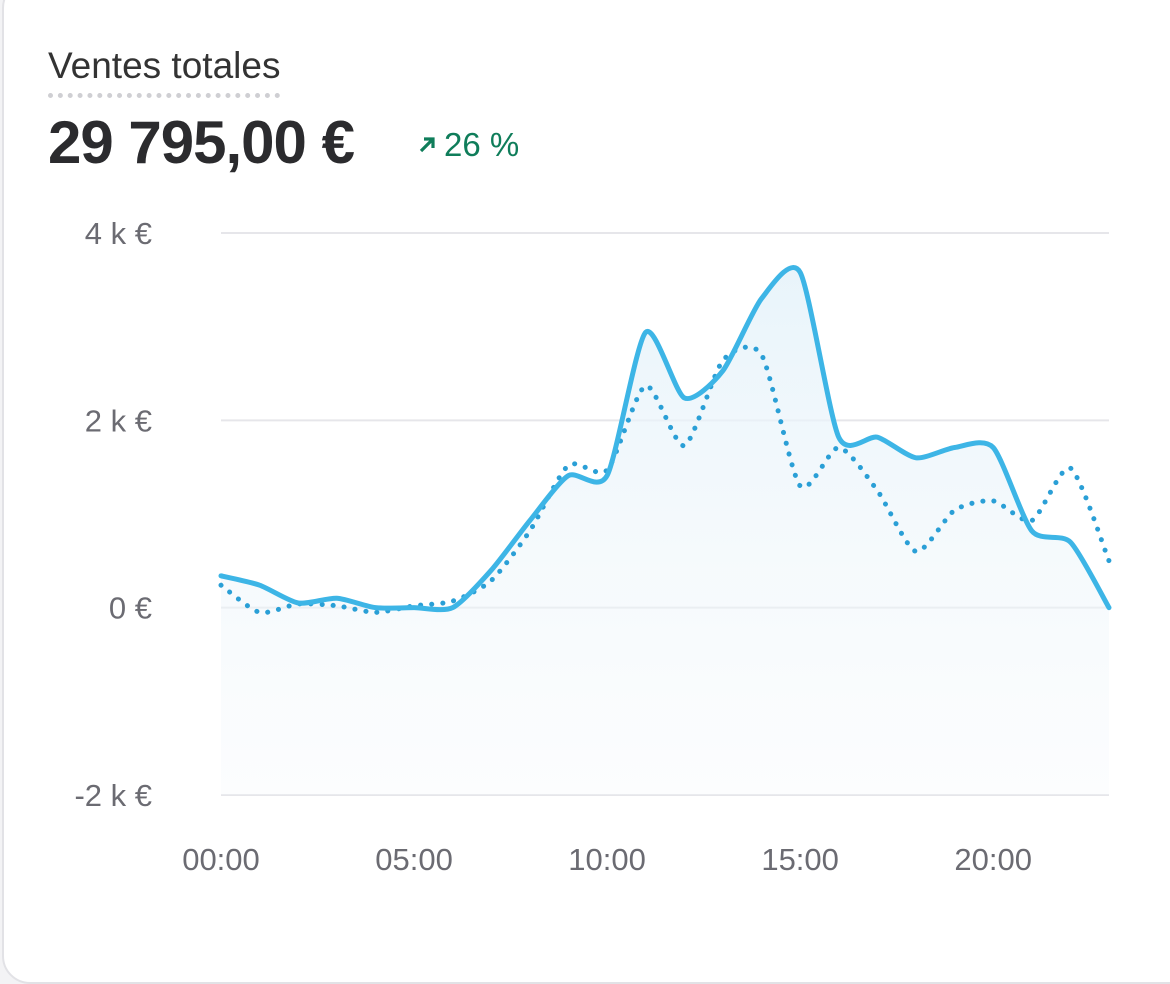 The image size is (1170, 984). What do you see at coordinates (201, 142) in the screenshot?
I see `total-value: 29 795,00 €` at bounding box center [201, 142].